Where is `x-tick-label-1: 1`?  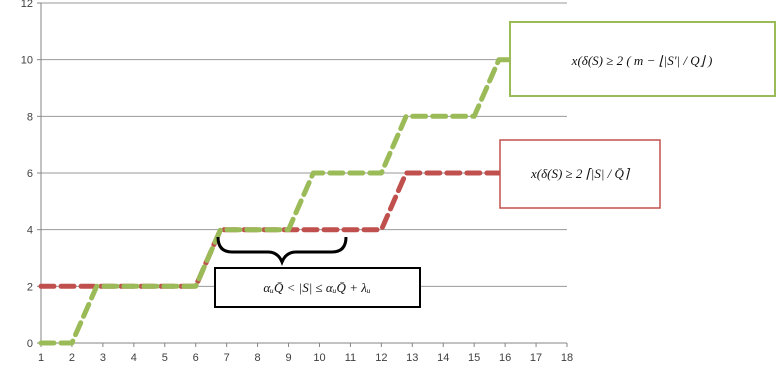
x-tick-label-1: 1 is located at coordinates (41, 358).